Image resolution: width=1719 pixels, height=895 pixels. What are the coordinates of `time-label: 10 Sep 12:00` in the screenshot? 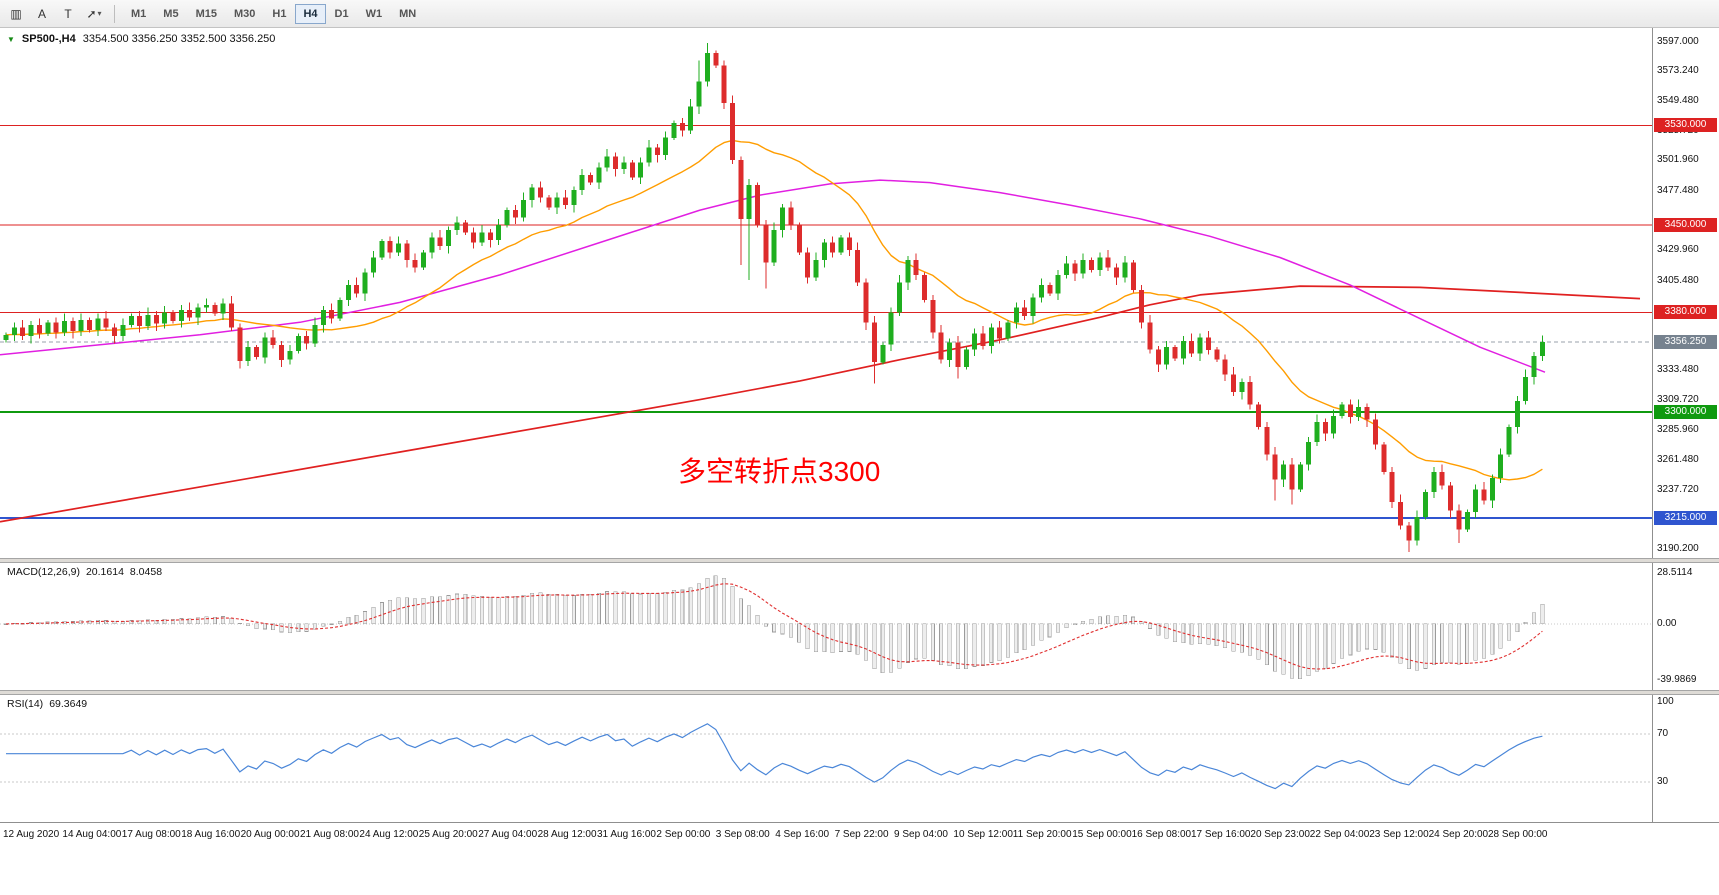 It's located at (983, 834).